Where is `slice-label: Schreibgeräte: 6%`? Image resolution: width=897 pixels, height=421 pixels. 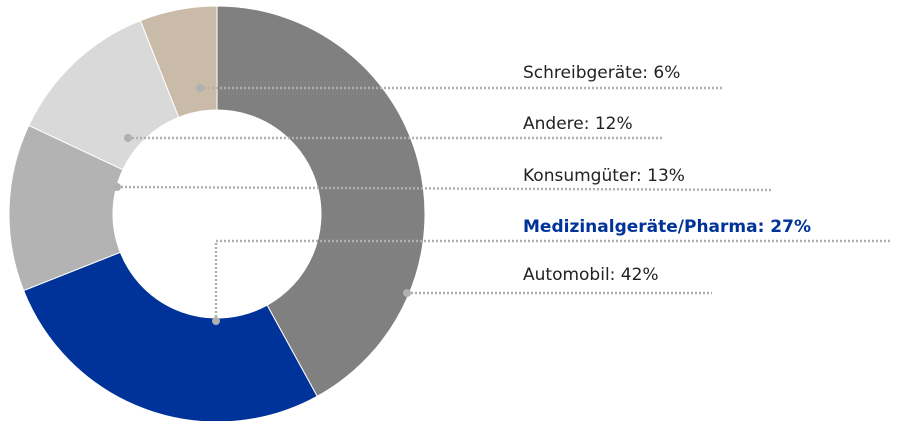
slice-label: Schreibgeräte: 6% is located at coordinates (601, 73).